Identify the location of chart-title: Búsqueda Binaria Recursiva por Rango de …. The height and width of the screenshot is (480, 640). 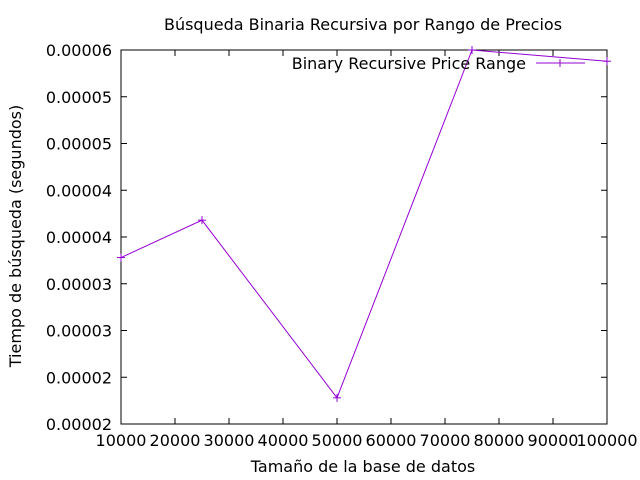
(363, 24).